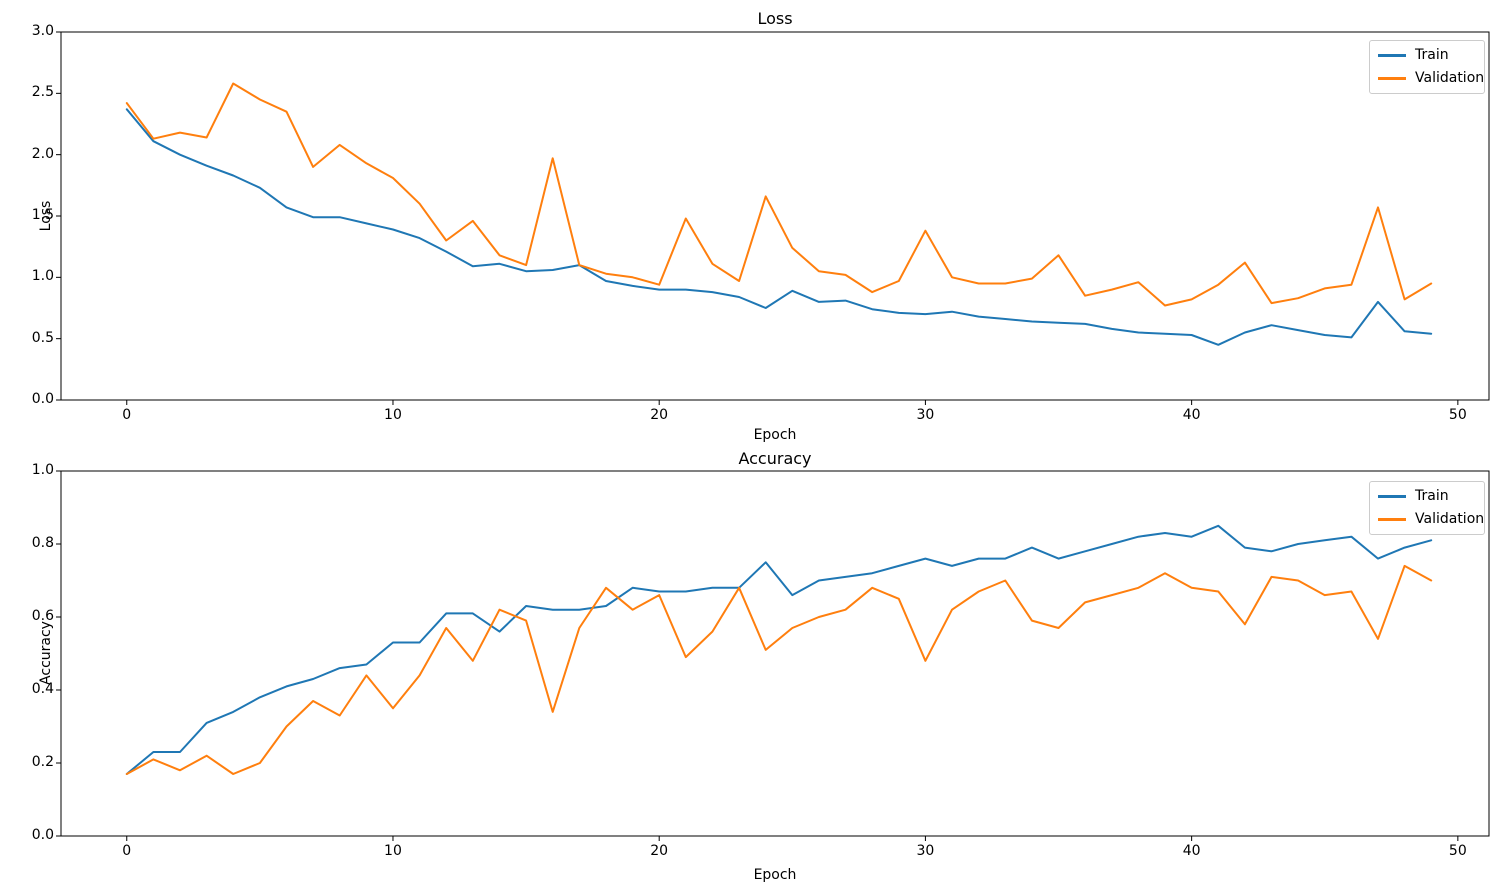 The image size is (1505, 894). What do you see at coordinates (42, 762) in the screenshot?
I see `y-tick-label: 0.2` at bounding box center [42, 762].